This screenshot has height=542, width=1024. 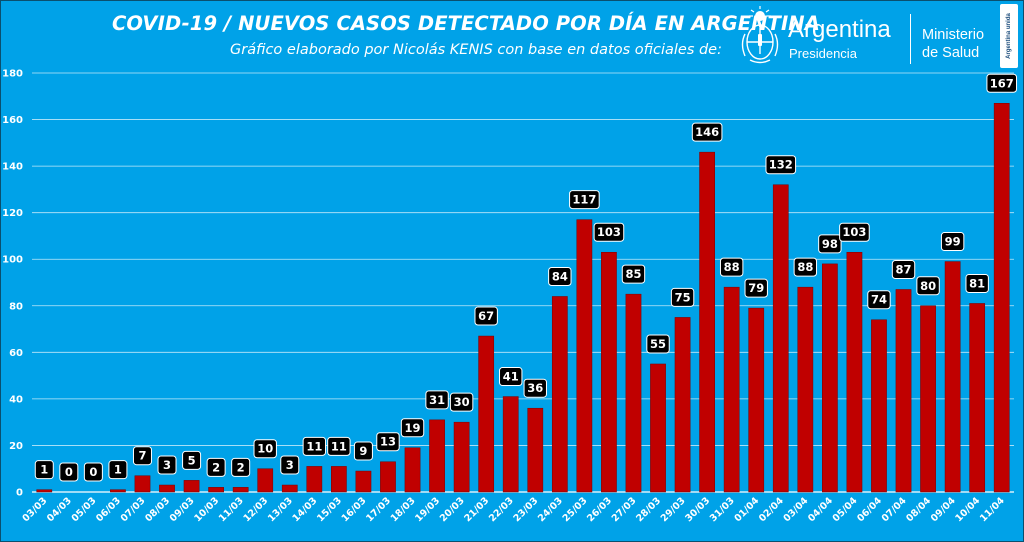 I want to click on data-label: 9, so click(x=363, y=451).